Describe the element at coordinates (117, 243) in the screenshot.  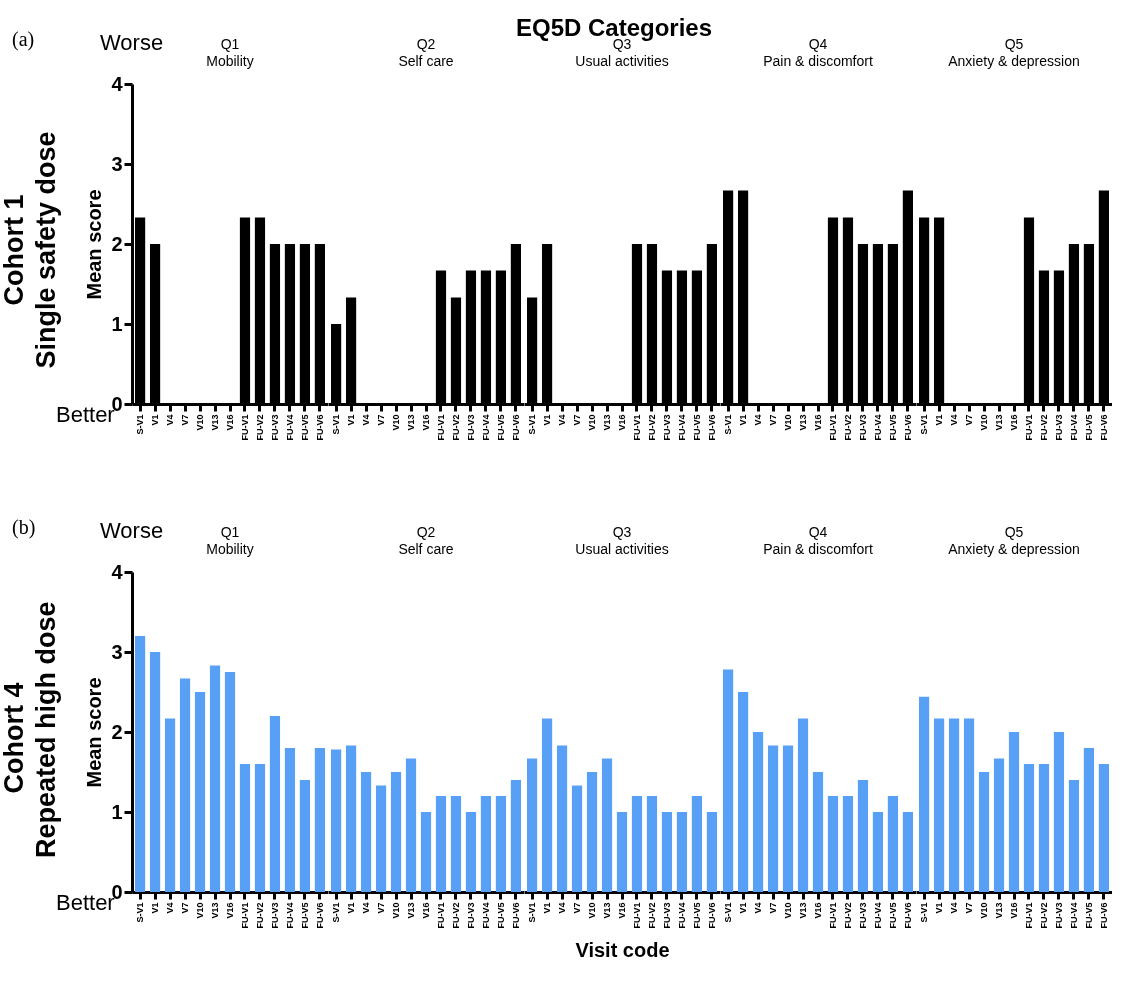
I see `y-tick-label: 2` at that location.